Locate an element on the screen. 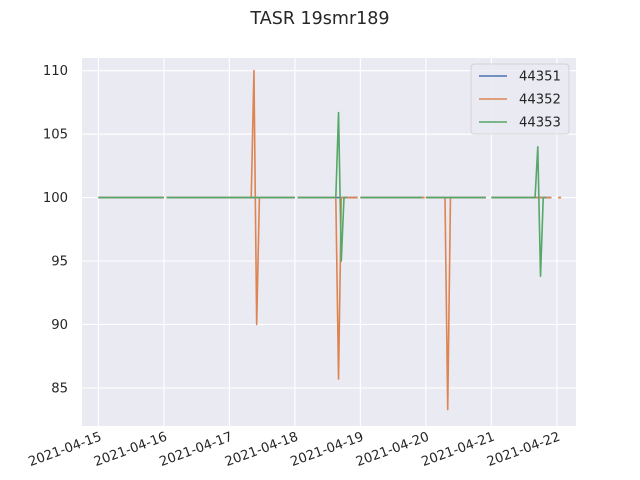  y-tick-label: 110 is located at coordinates (55, 71).